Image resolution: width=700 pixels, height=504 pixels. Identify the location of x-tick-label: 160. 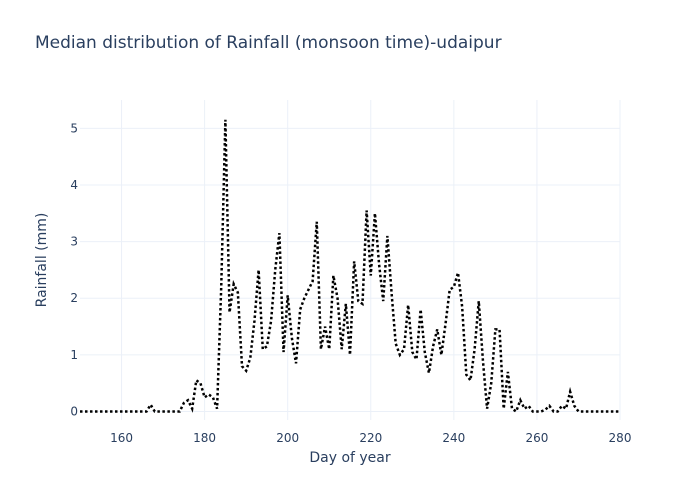
(121, 438).